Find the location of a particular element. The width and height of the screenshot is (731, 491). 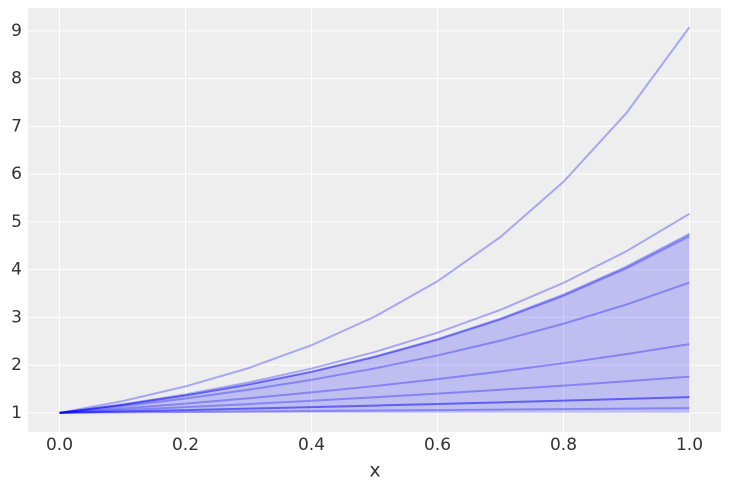

y-tick-label: 7 is located at coordinates (16, 126).